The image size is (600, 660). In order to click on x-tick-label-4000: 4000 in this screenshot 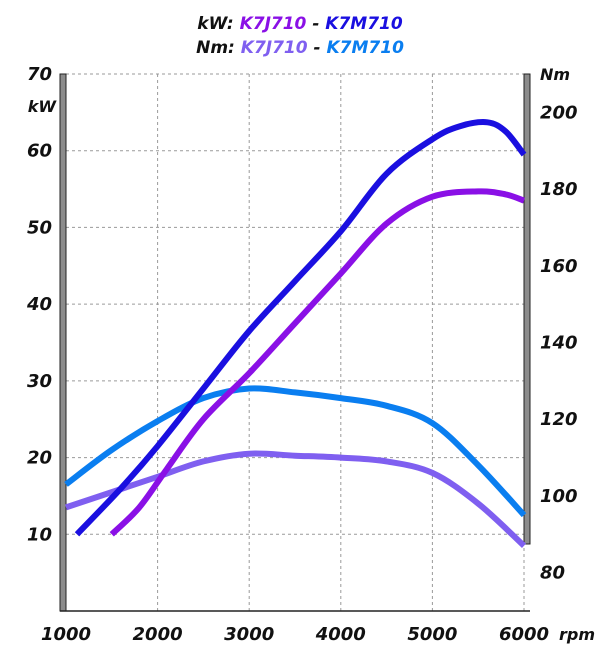, I will do `click(340, 634)`.